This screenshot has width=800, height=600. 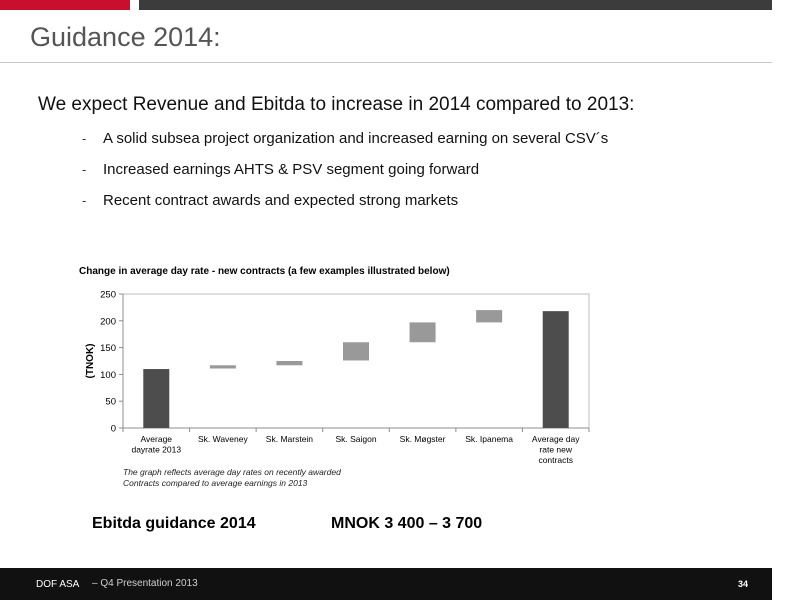 I want to click on y-tick-label: 100, so click(x=108, y=375).